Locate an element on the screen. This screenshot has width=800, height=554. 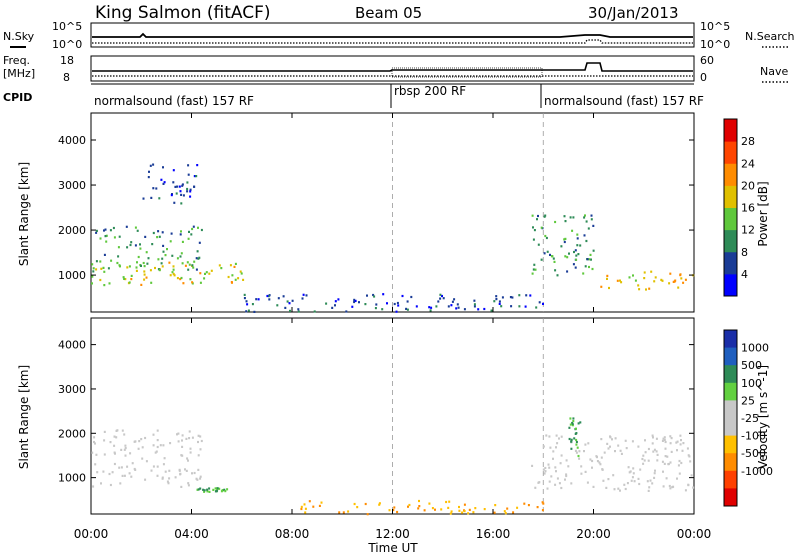
y-tick-label: 1000 is located at coordinates (72, 275).